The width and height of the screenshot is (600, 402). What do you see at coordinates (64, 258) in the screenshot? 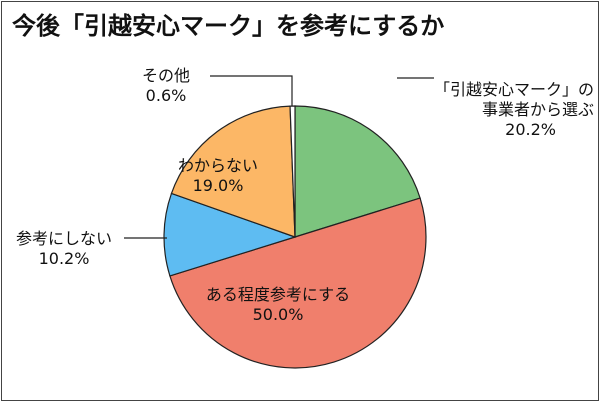
I see `slice-value-2: 10.2%` at bounding box center [64, 258].